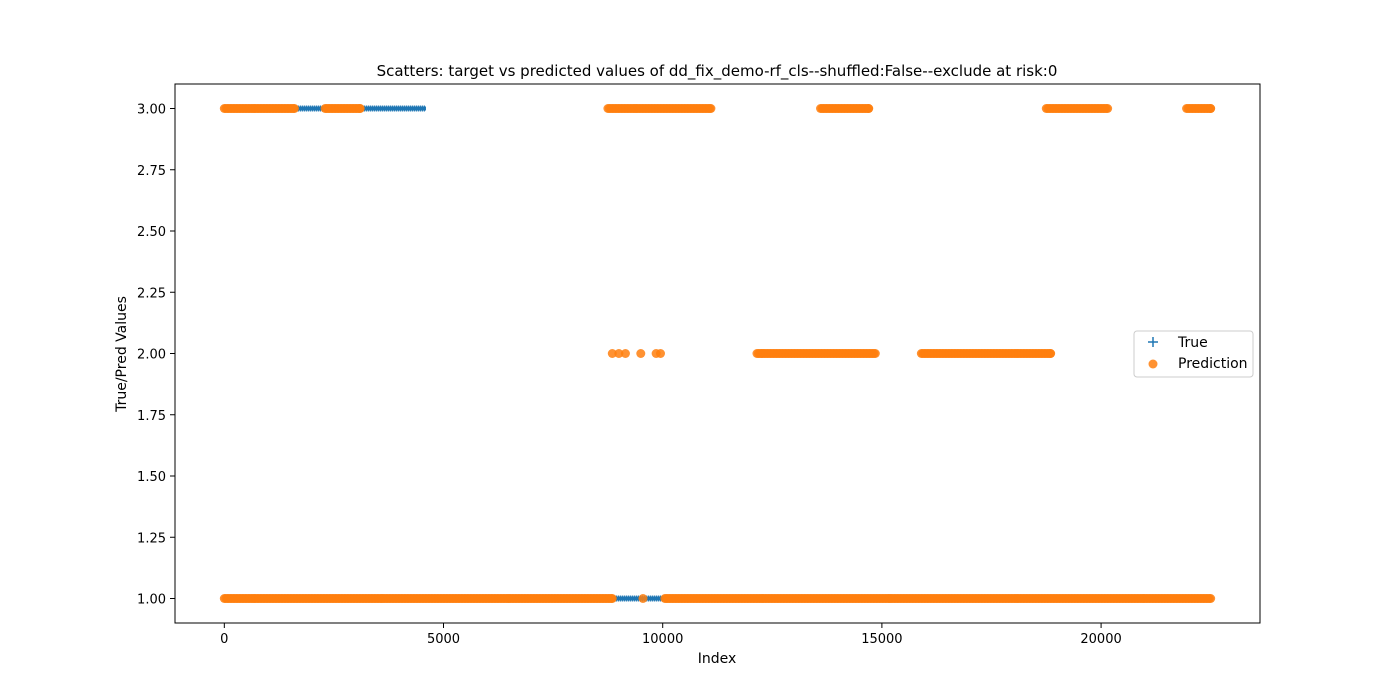 Image resolution: width=1400 pixels, height=700 pixels. What do you see at coordinates (1153, 342) in the screenshot?
I see `legend-true-marker` at bounding box center [1153, 342].